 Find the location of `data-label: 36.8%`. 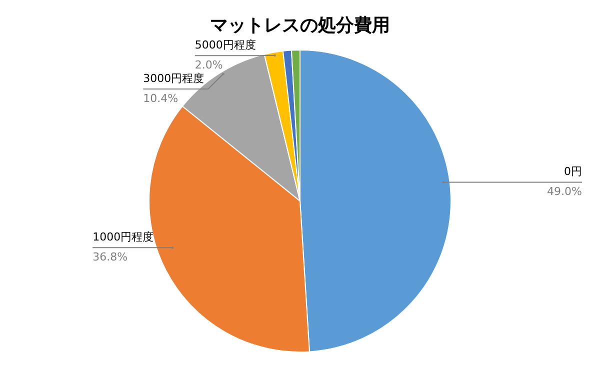

data-label: 36.8% is located at coordinates (110, 257).